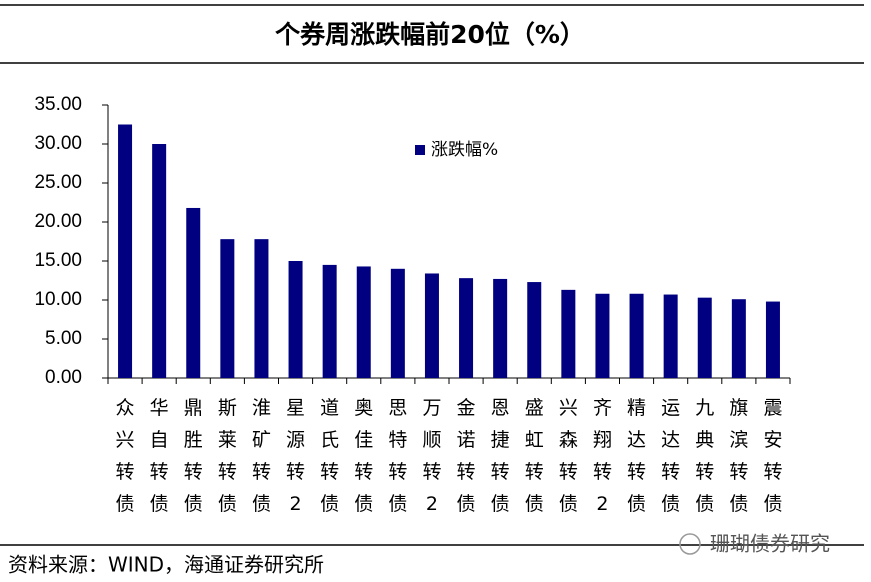 The width and height of the screenshot is (871, 582). Describe the element at coordinates (770, 544) in the screenshot. I see `watermark: 珊瑚债券研究` at that location.